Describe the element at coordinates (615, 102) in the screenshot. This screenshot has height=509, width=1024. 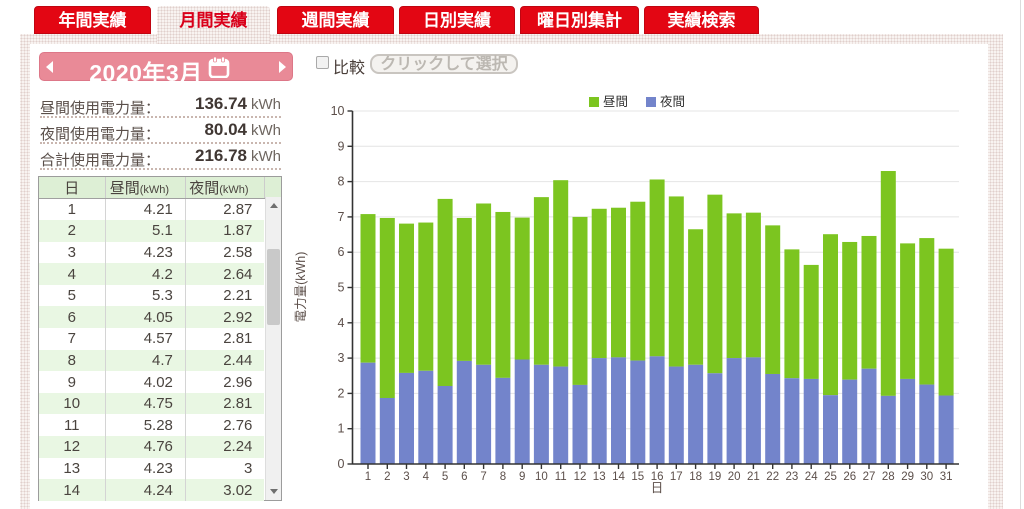
I see `svg-text: 昼間` at that location.